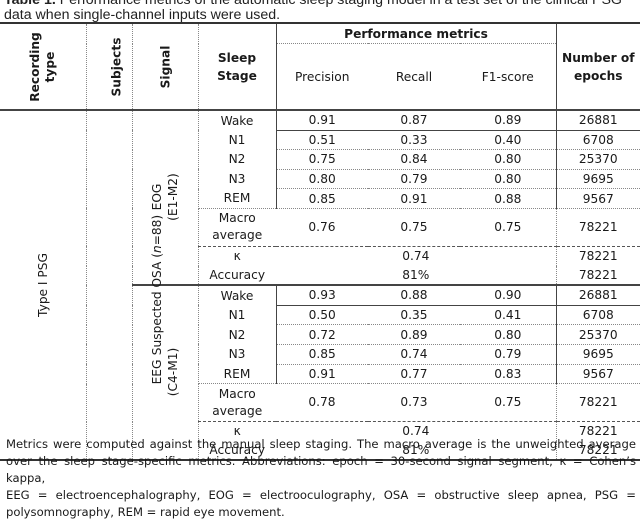 This screenshot has height=521, width=640. What do you see at coordinates (414, 354) in the screenshot?
I see `recall-value: 0.74` at bounding box center [414, 354].